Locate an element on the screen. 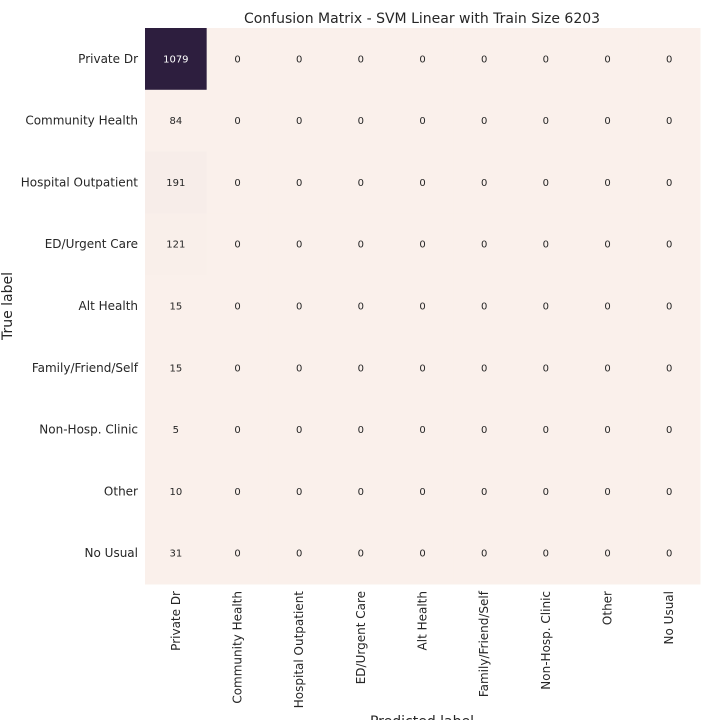 The height and width of the screenshot is (720, 720). y-tick-label: No Usual is located at coordinates (111, 553).